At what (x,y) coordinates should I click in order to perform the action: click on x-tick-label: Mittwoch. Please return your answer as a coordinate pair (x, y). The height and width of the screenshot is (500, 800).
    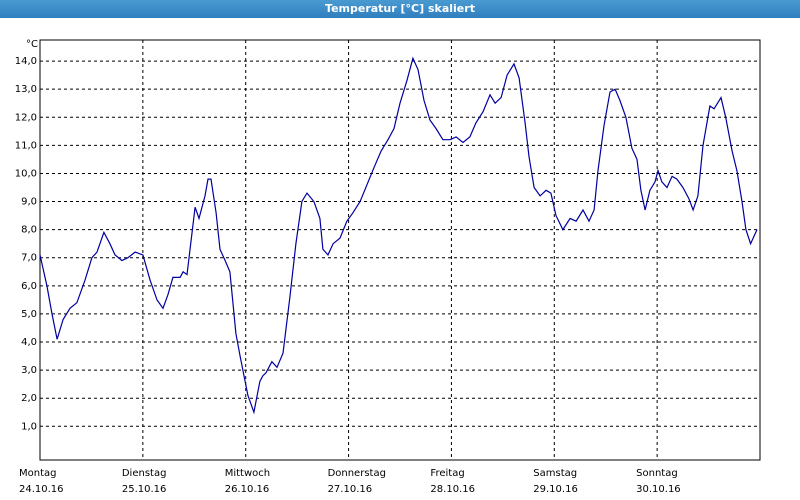
    Looking at the image, I should click on (247, 473).